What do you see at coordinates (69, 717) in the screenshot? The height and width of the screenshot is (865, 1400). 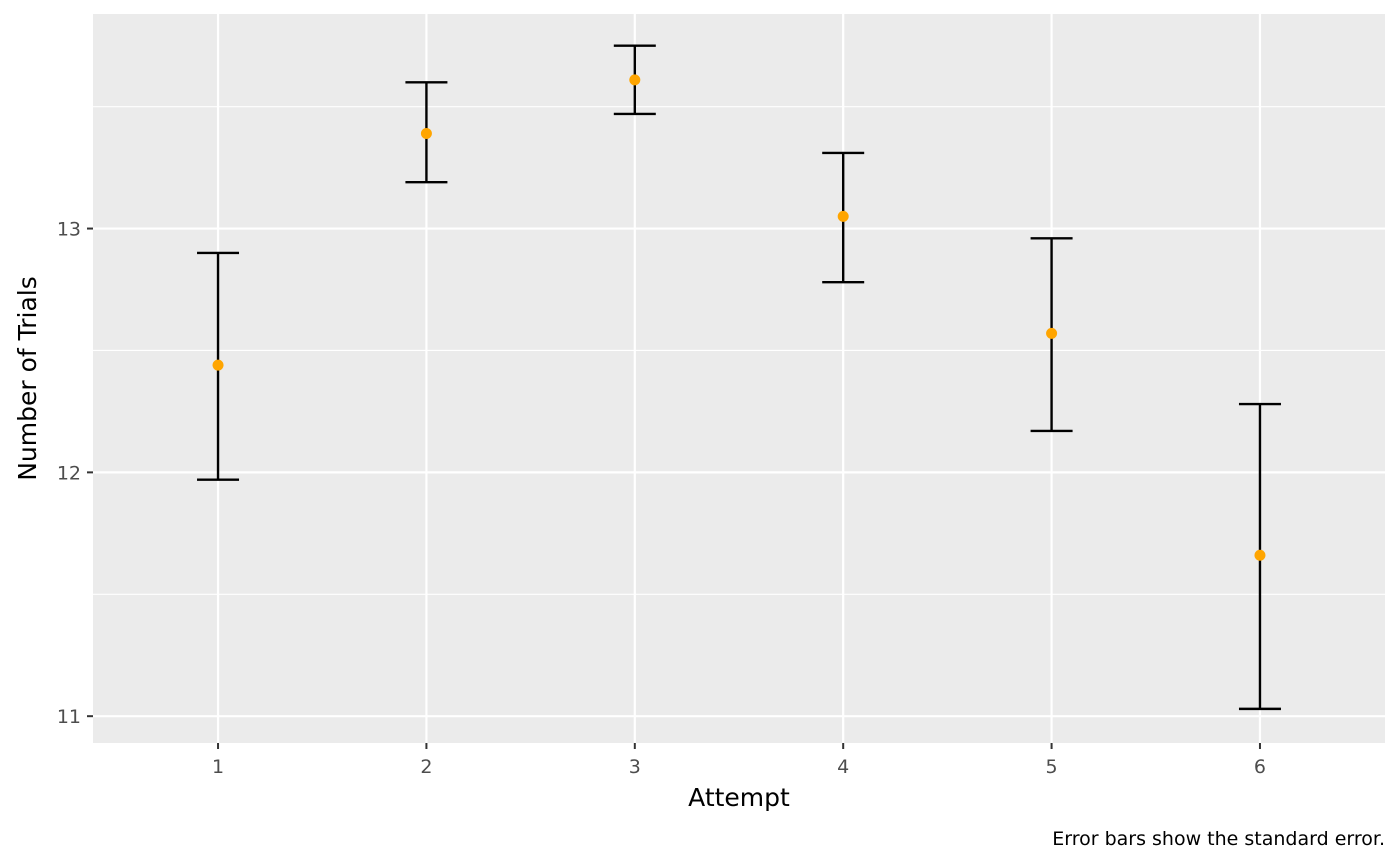 I see `y-tick-label: 11` at bounding box center [69, 717].